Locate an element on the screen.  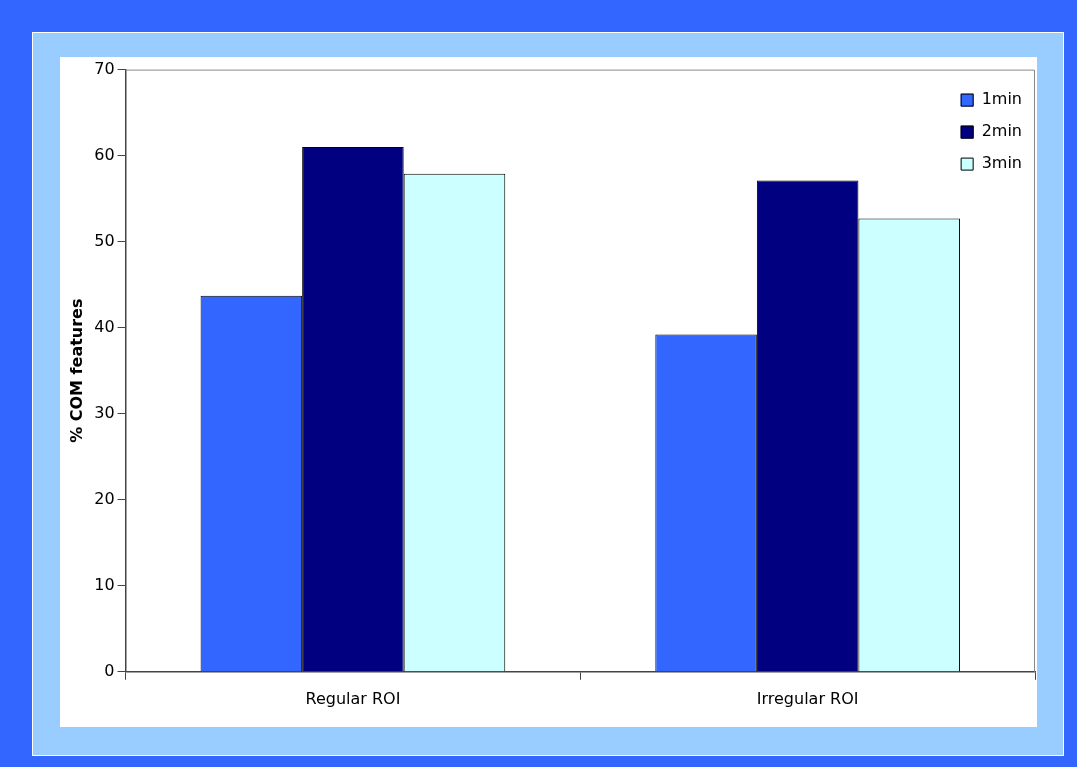
legend-label: 3min is located at coordinates (1002, 162).